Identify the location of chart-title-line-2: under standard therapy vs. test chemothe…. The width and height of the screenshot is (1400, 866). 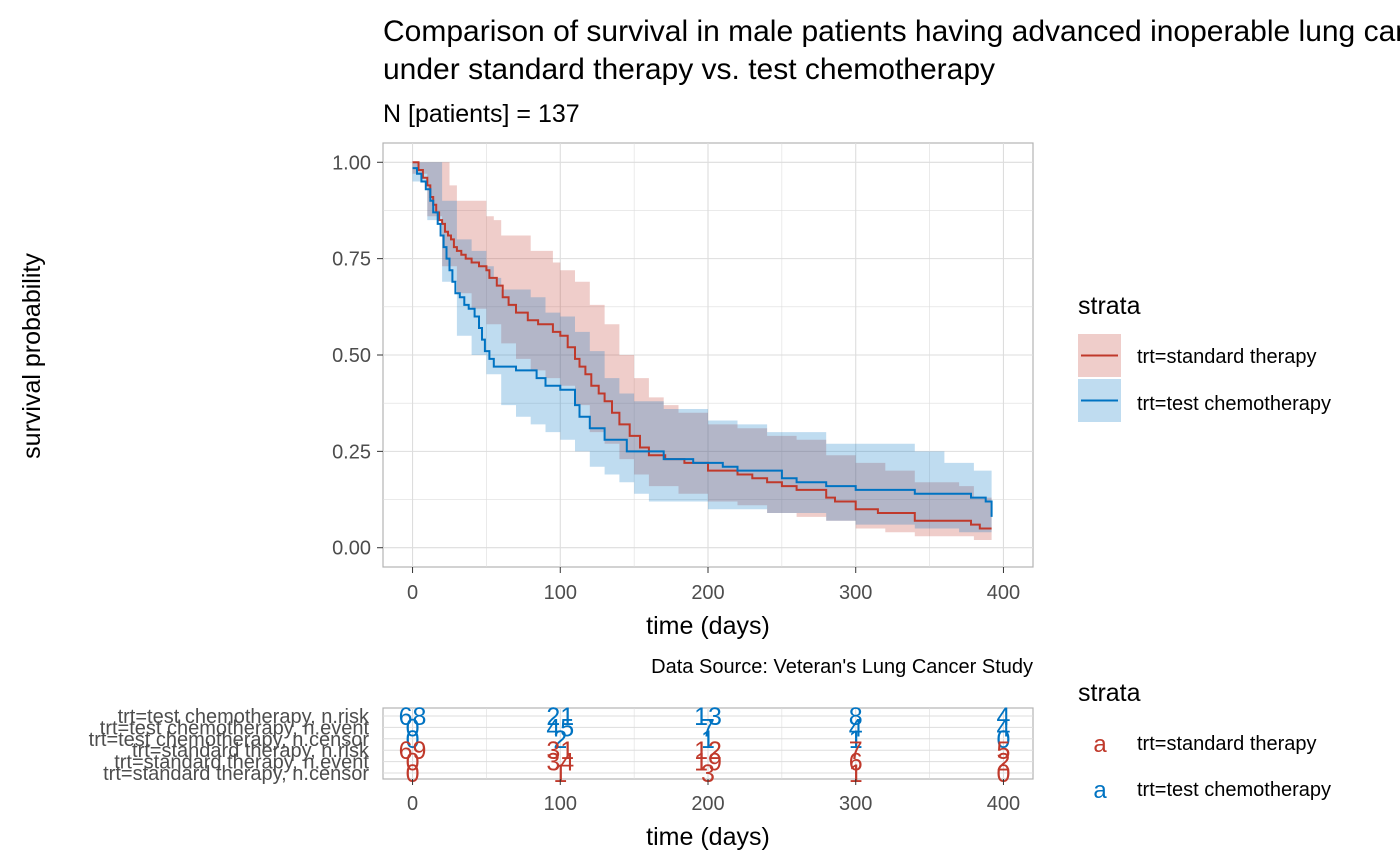
(689, 69).